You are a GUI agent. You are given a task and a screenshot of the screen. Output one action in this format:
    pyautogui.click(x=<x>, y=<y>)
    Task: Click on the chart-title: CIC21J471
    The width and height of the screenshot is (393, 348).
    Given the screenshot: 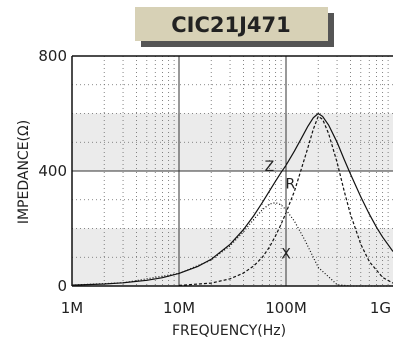 What is the action you would take?
    pyautogui.click(x=231, y=25)
    